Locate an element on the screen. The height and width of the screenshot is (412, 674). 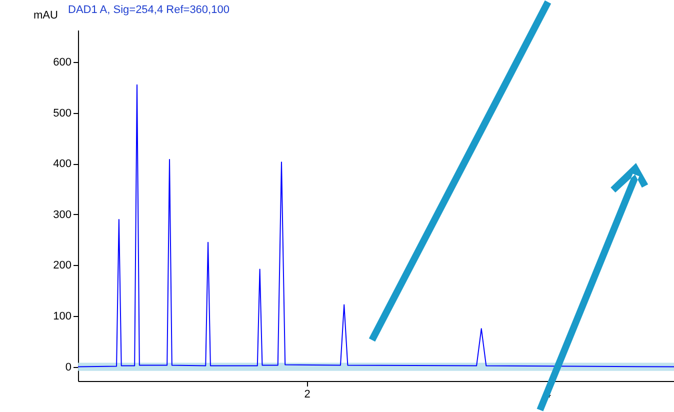
y-axis-title: mAU is located at coordinates (46, 16).